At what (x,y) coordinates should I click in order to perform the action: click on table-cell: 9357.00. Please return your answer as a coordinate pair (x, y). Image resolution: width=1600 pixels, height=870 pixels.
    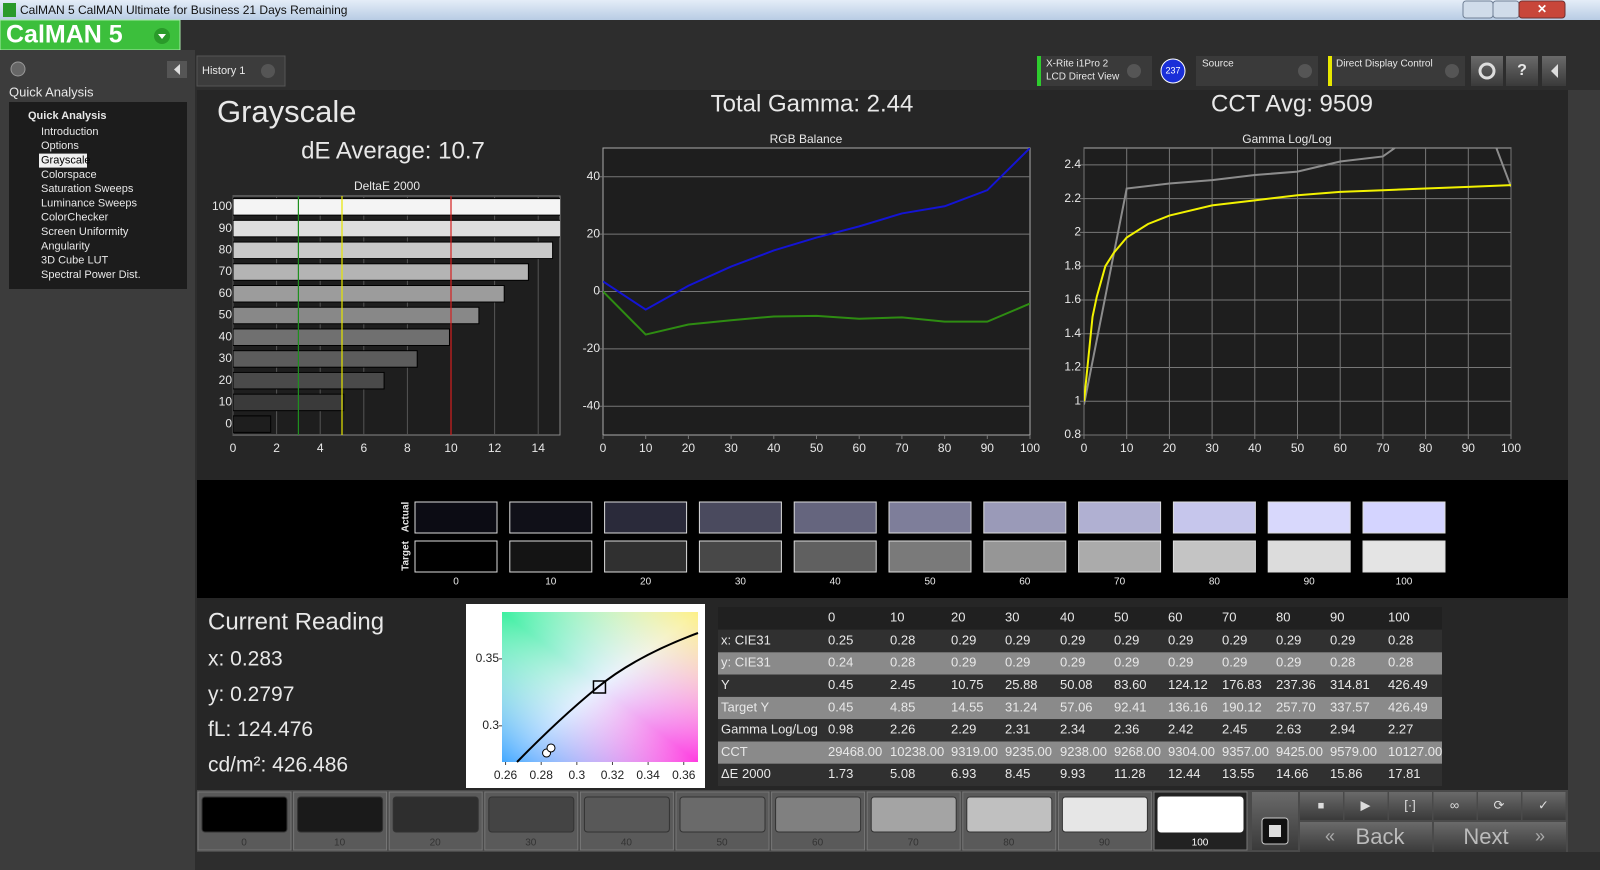
    Looking at the image, I should click on (1245, 751).